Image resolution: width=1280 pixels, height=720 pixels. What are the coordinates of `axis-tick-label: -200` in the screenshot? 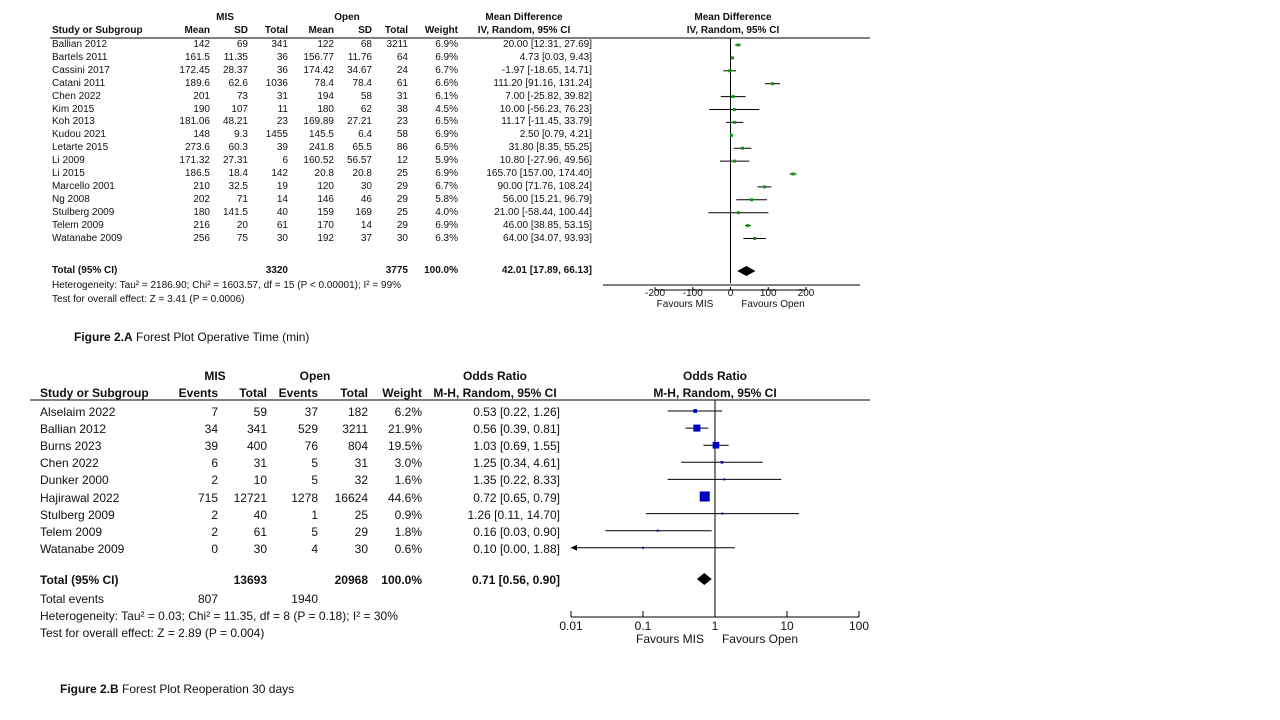 It's located at (654, 293).